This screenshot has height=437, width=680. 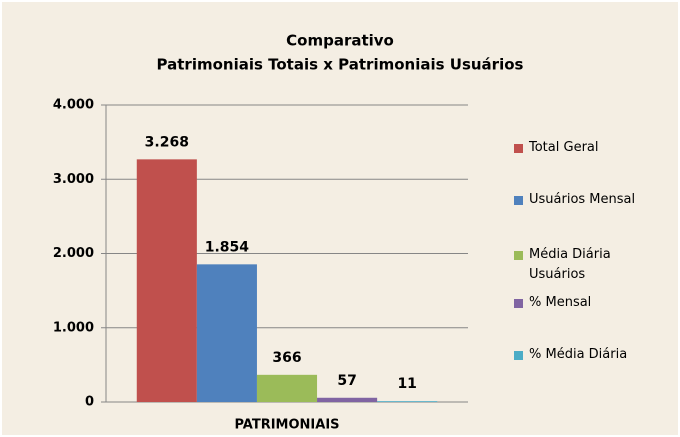 I want to click on data-label: 11, so click(x=406, y=384).